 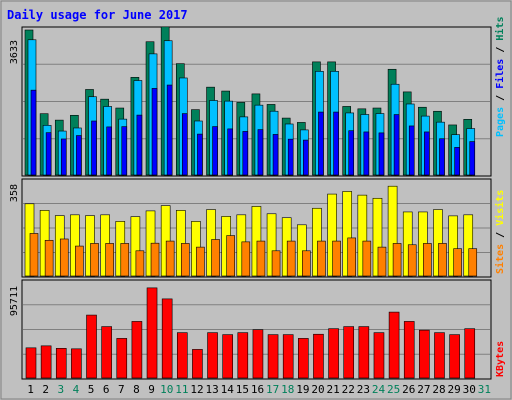 I want to click on legend-kbytes: KBytes, so click(x=500, y=359).